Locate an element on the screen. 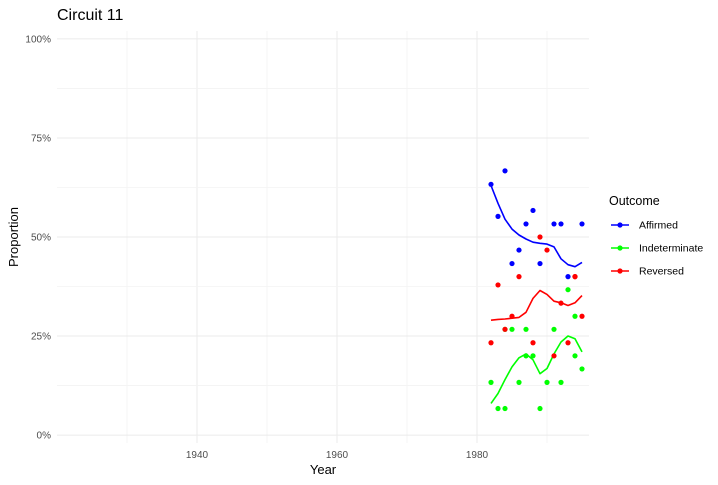 The height and width of the screenshot is (485, 718). x-tick-label: 1940 is located at coordinates (197, 455).